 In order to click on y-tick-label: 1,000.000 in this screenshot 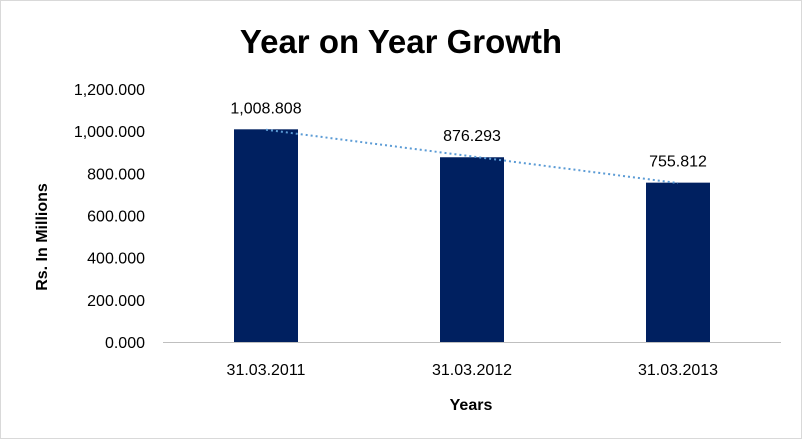, I will do `click(109, 132)`.